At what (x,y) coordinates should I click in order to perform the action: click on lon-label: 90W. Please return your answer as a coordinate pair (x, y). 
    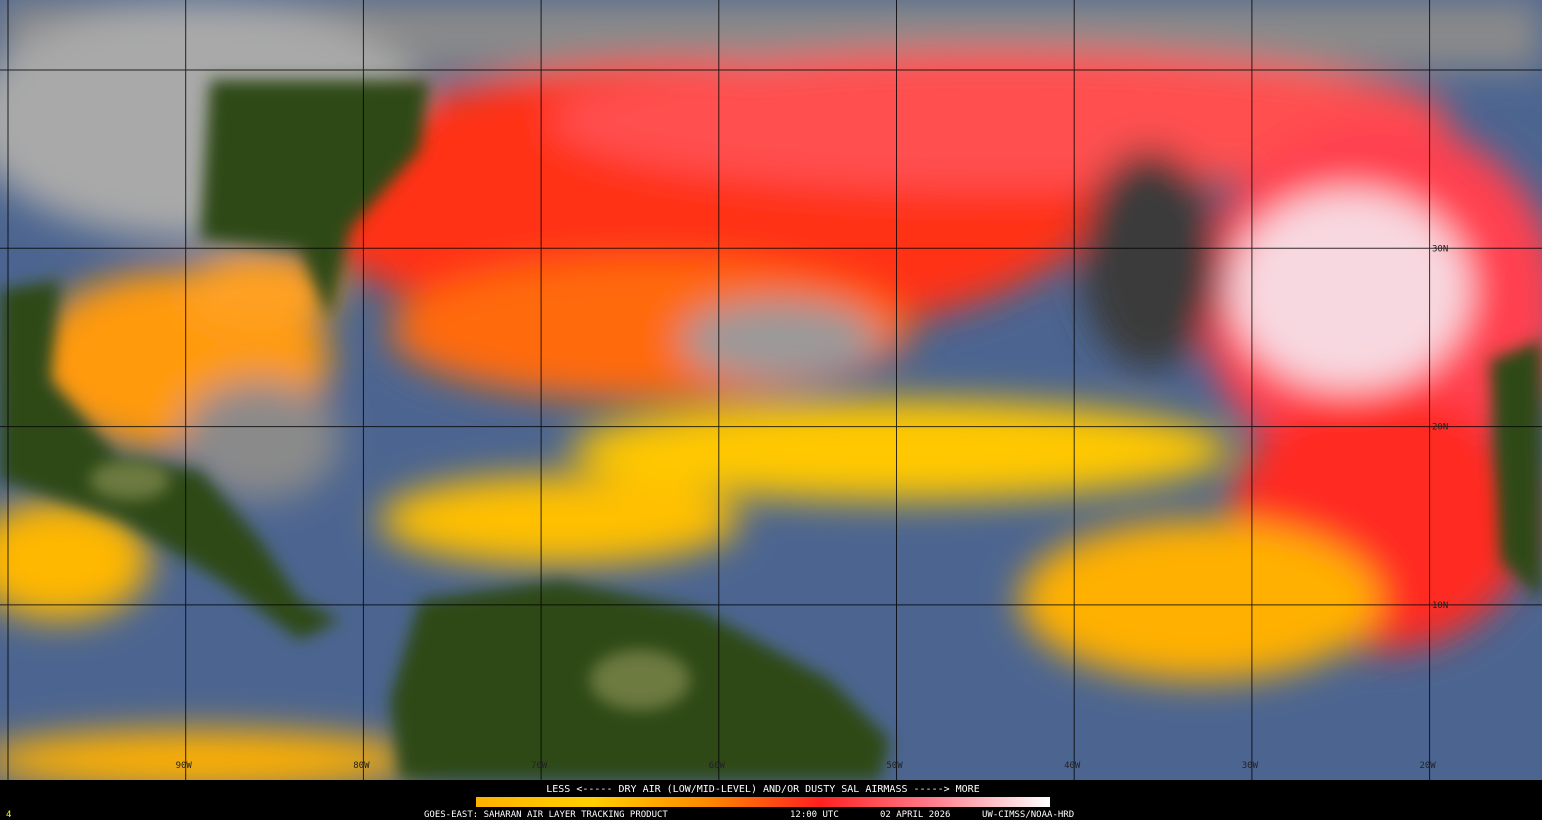
    Looking at the image, I should click on (184, 766).